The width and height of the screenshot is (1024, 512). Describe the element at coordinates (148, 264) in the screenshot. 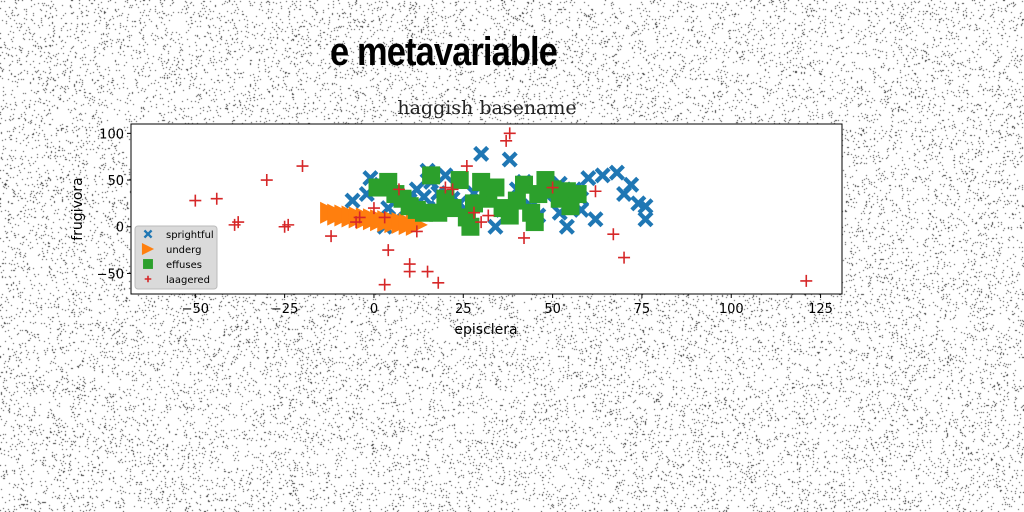

I see `legend-marker-effuses` at that location.